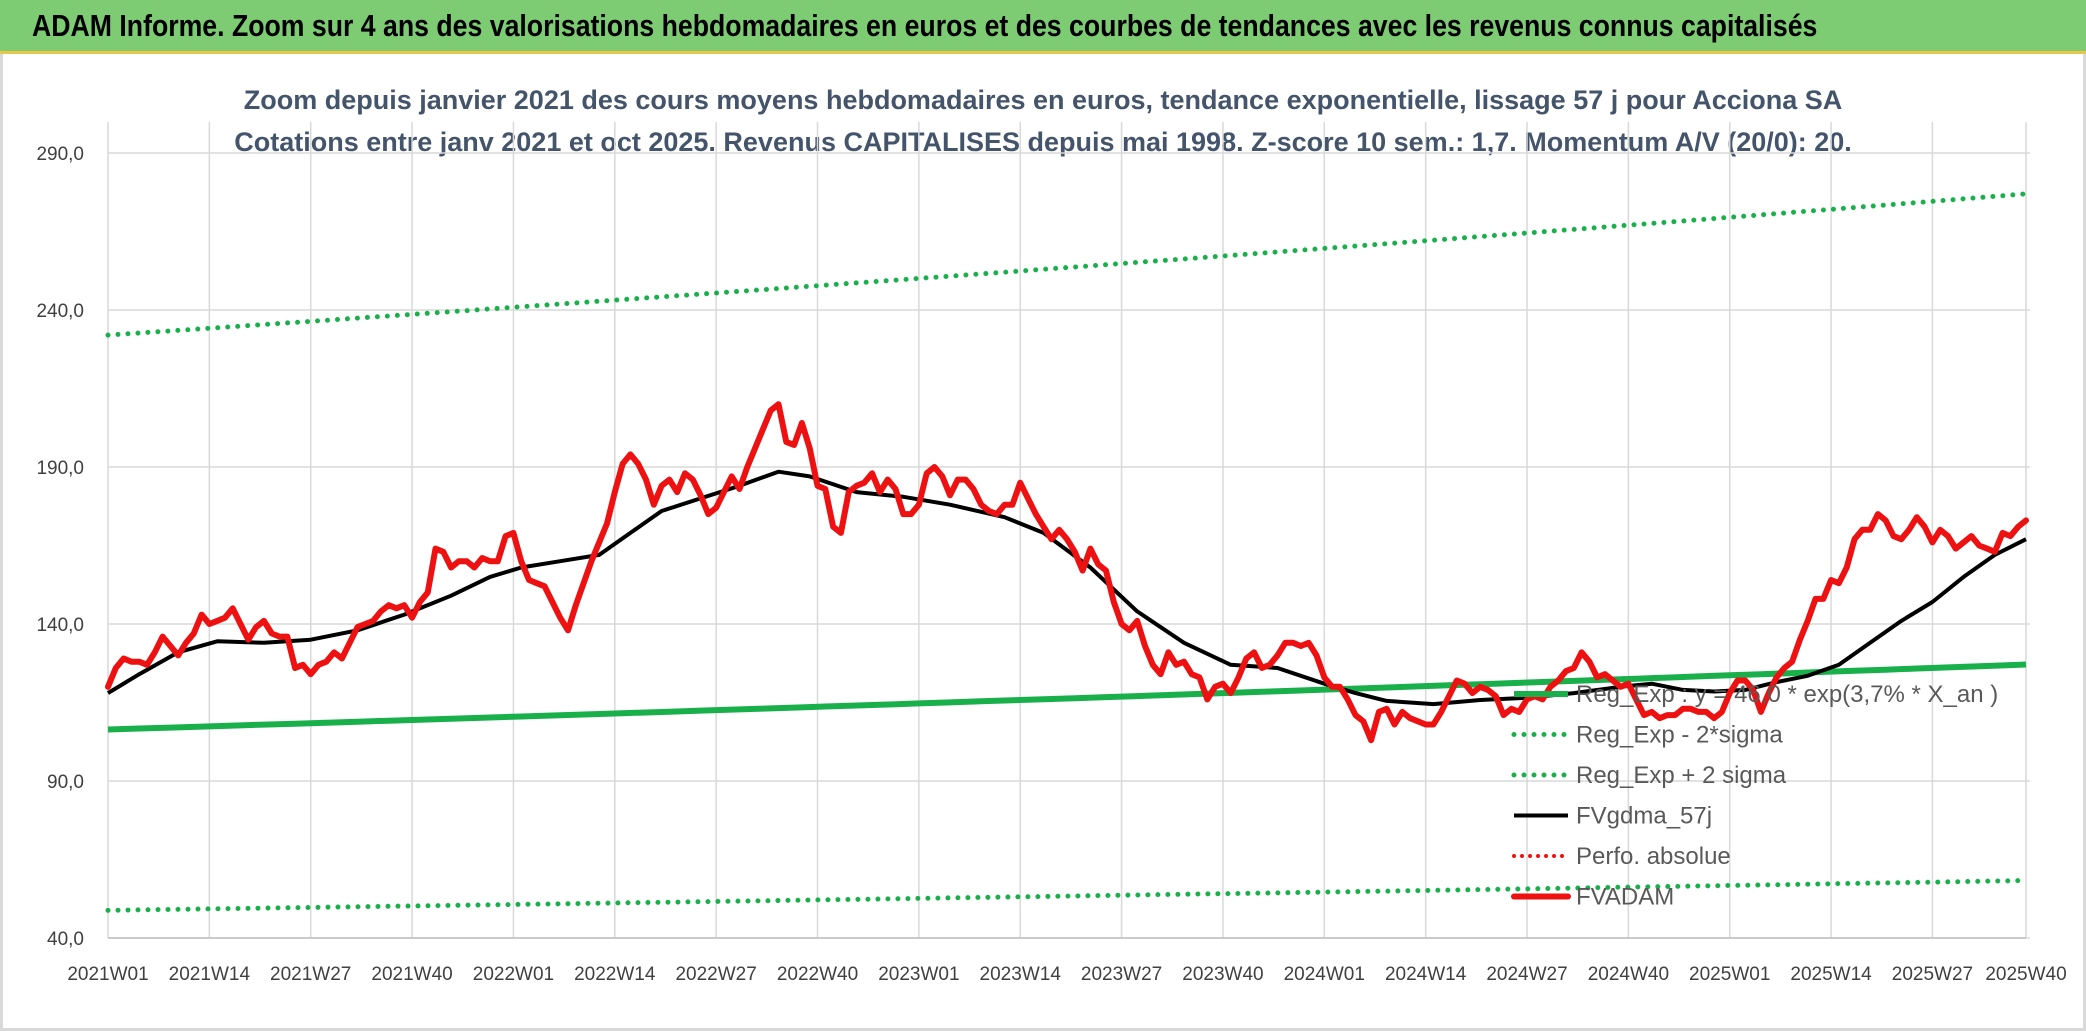 This screenshot has width=2086, height=1031. Describe the element at coordinates (411, 974) in the screenshot. I see `x-tick-label: 2021W40` at that location.